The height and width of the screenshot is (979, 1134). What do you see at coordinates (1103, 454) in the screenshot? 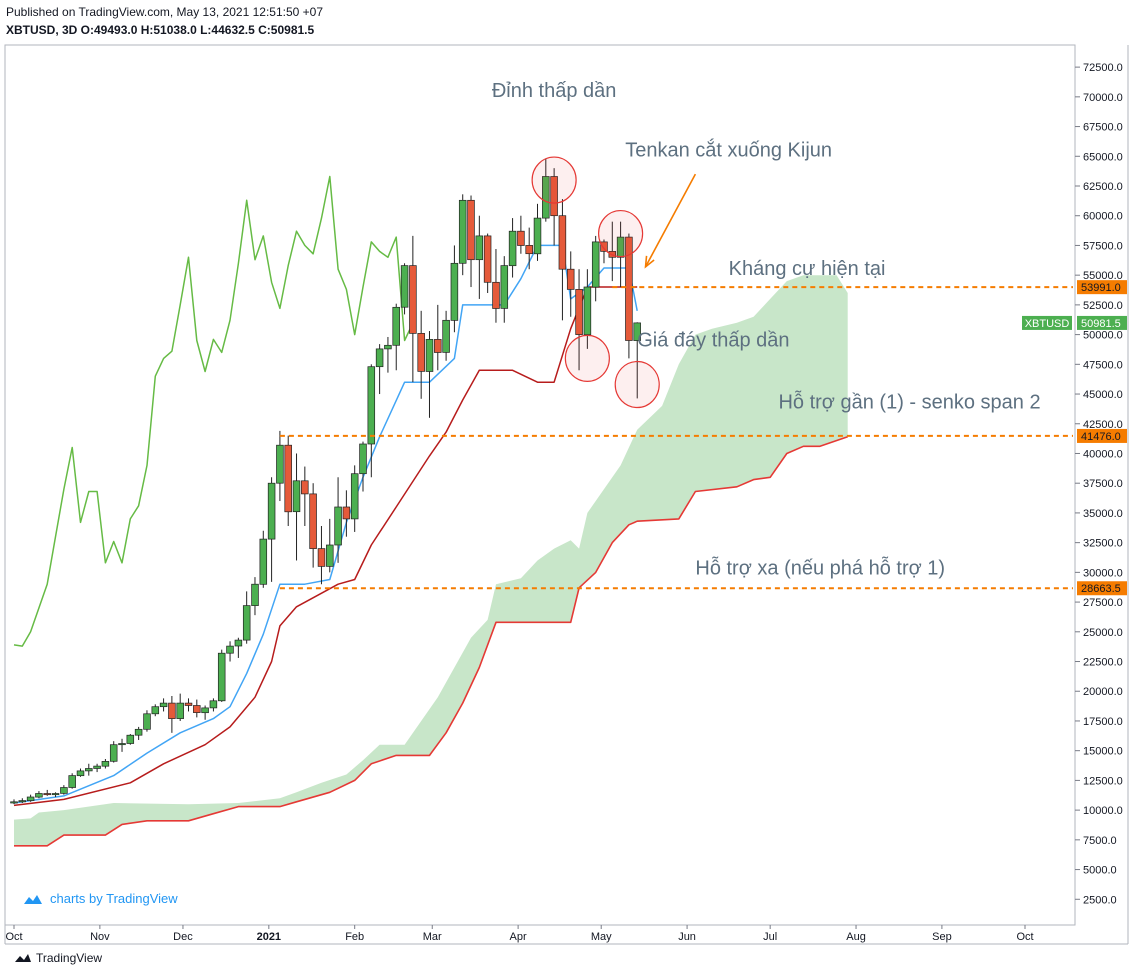
I see `y-tick-label: 40000.0` at bounding box center [1103, 454].